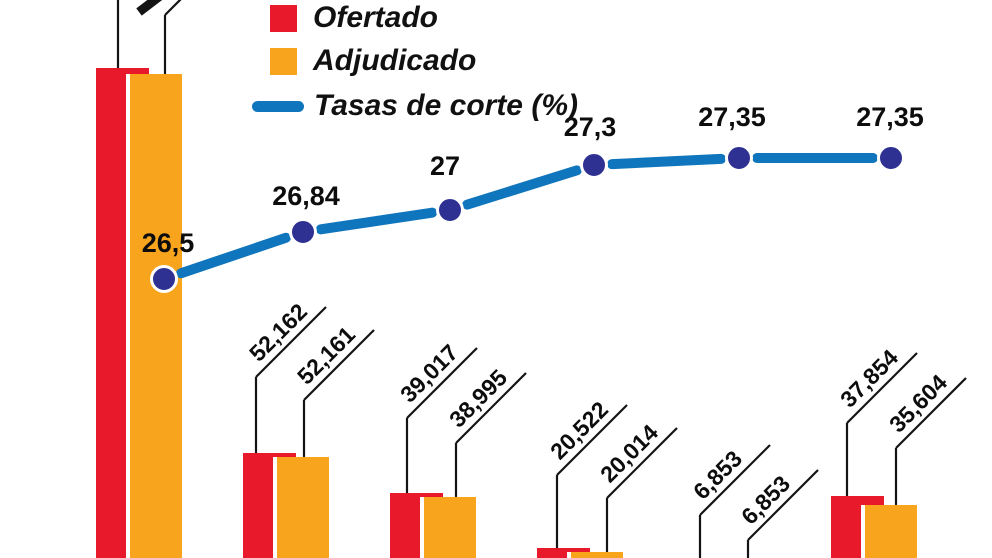 The width and height of the screenshot is (992, 558). What do you see at coordinates (422, 527) in the screenshot?
I see `bar-seam-g3` at bounding box center [422, 527].